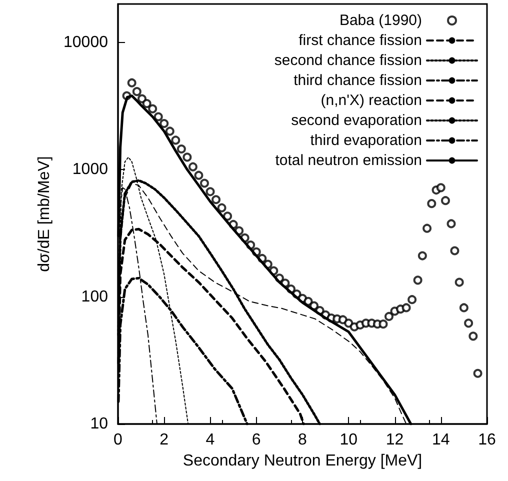 This screenshot has width=508, height=481. Describe the element at coordinates (118, 440) in the screenshot. I see `x-tick-label: 0` at that location.